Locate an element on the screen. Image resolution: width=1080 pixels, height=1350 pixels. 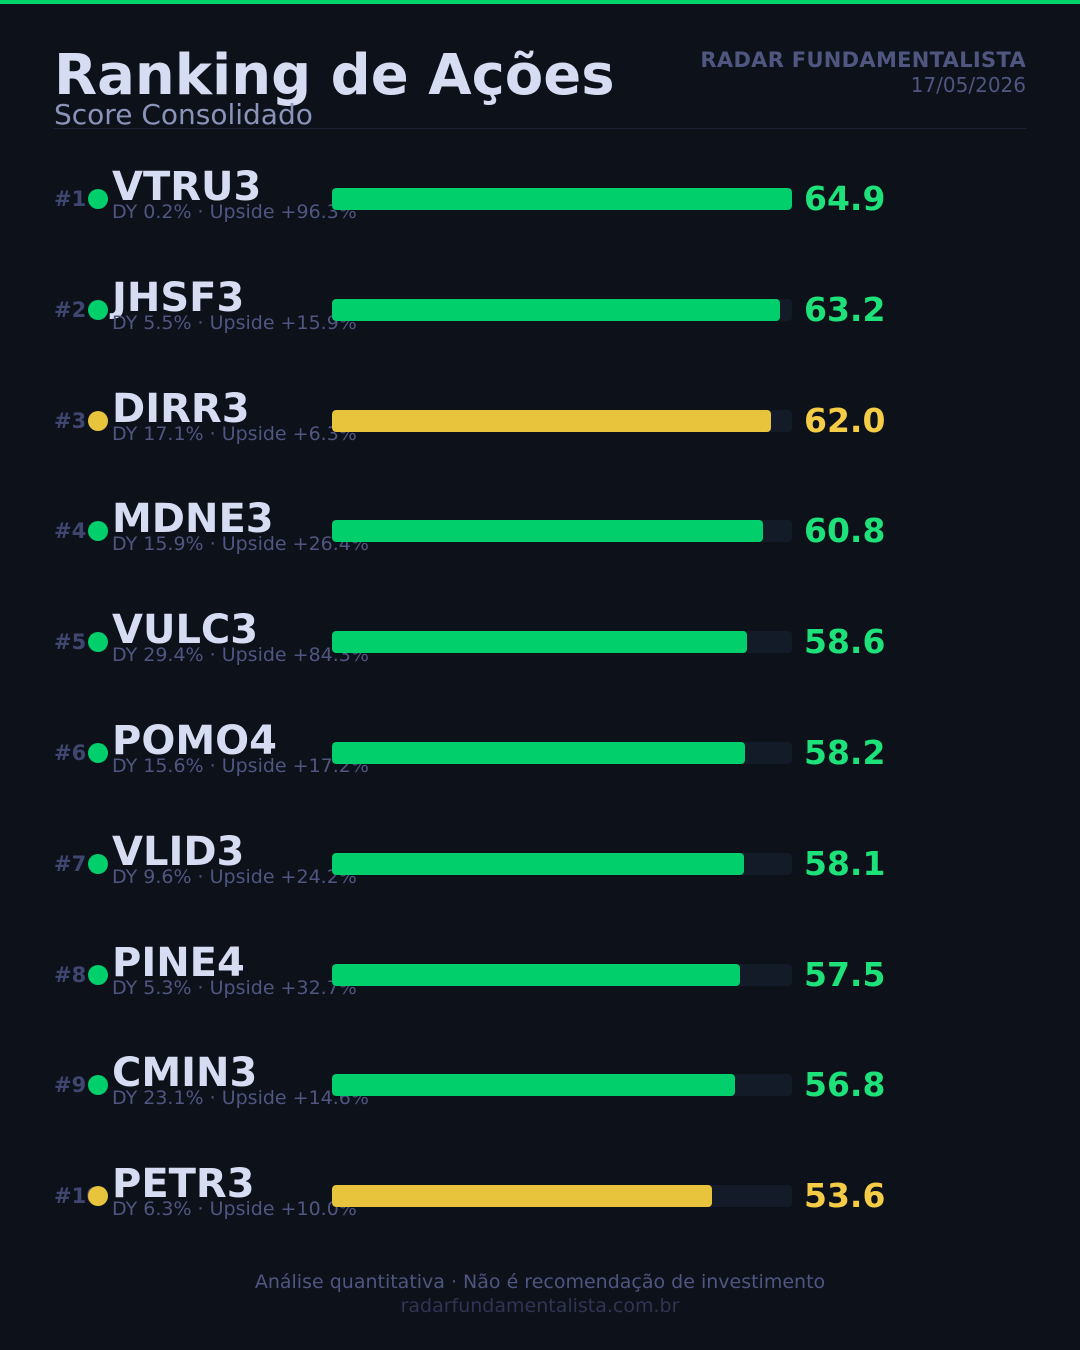
ranking-row: #3 DIRR3 DY 17.1% · Upside +6.3% 62.0 is located at coordinates (540, 420).